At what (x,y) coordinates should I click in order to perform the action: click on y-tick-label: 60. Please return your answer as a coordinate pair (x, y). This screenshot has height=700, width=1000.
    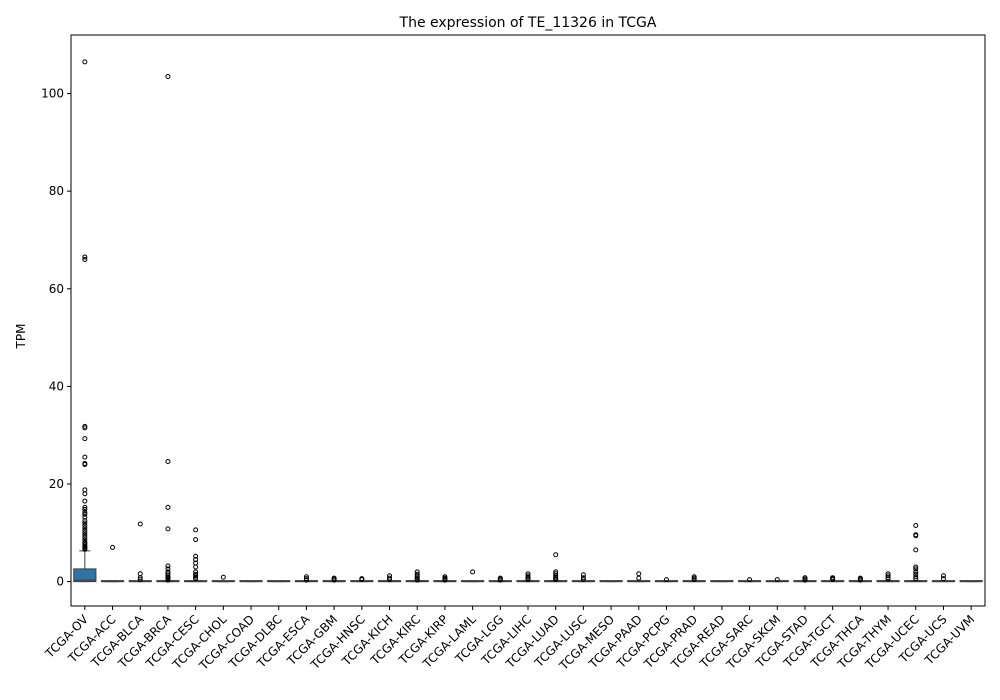
    Looking at the image, I should click on (56, 289).